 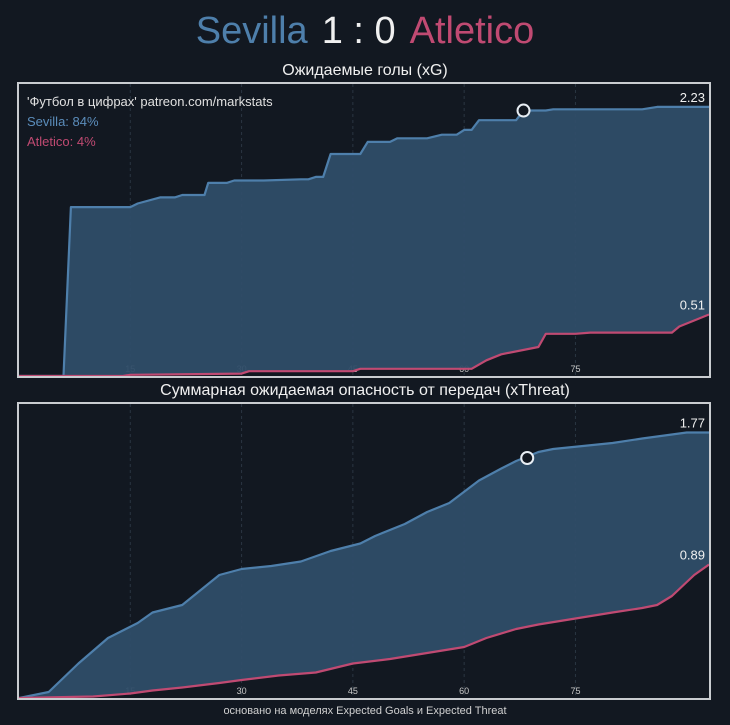 What do you see at coordinates (464, 691) in the screenshot?
I see `xthreat-x-tick-60: 60` at bounding box center [464, 691].